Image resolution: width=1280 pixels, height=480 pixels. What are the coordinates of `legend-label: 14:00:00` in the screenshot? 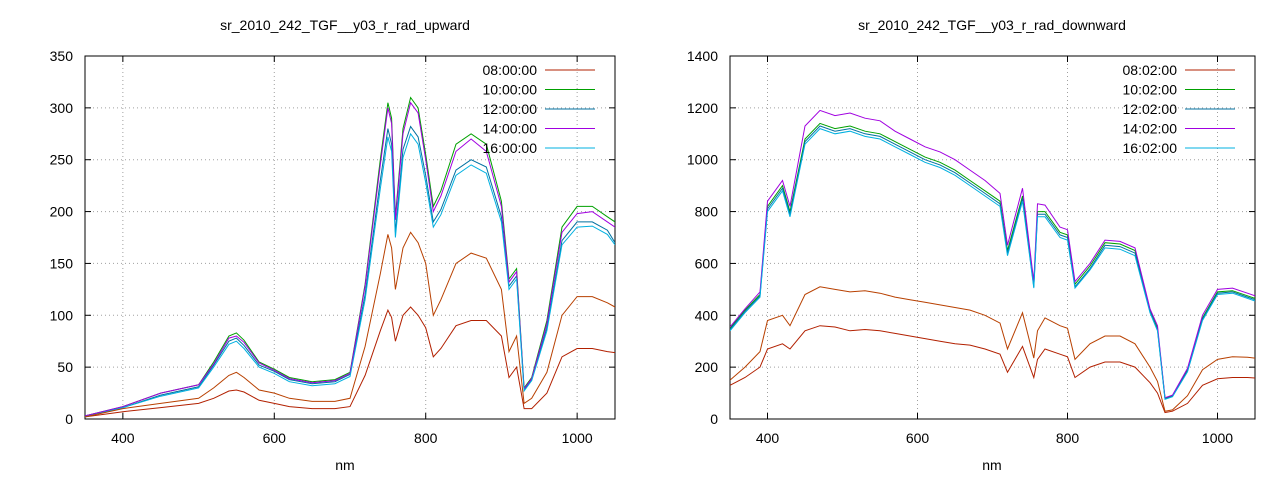 It's located at (510, 129).